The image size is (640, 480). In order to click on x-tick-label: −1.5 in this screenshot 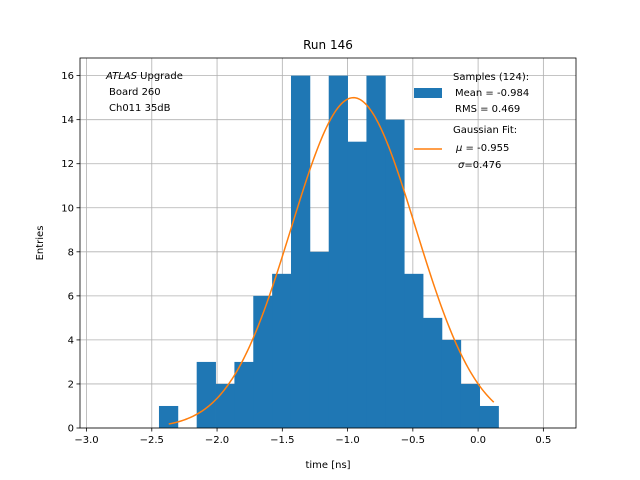, I will do `click(282, 440)`.